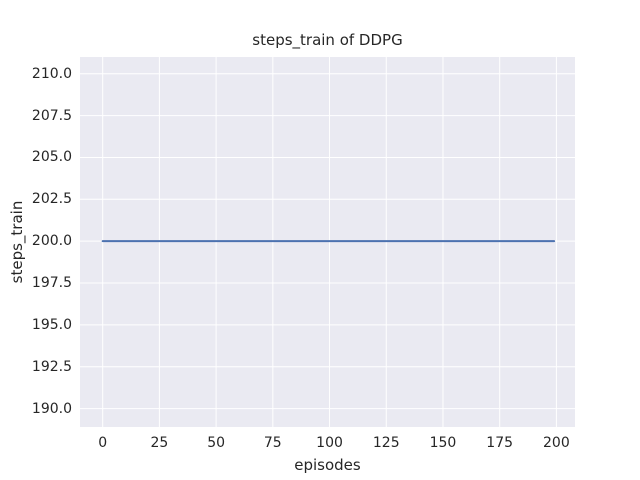 Image resolution: width=640 pixels, height=480 pixels. I want to click on chart-title: steps_train of DDPG, so click(327, 40).